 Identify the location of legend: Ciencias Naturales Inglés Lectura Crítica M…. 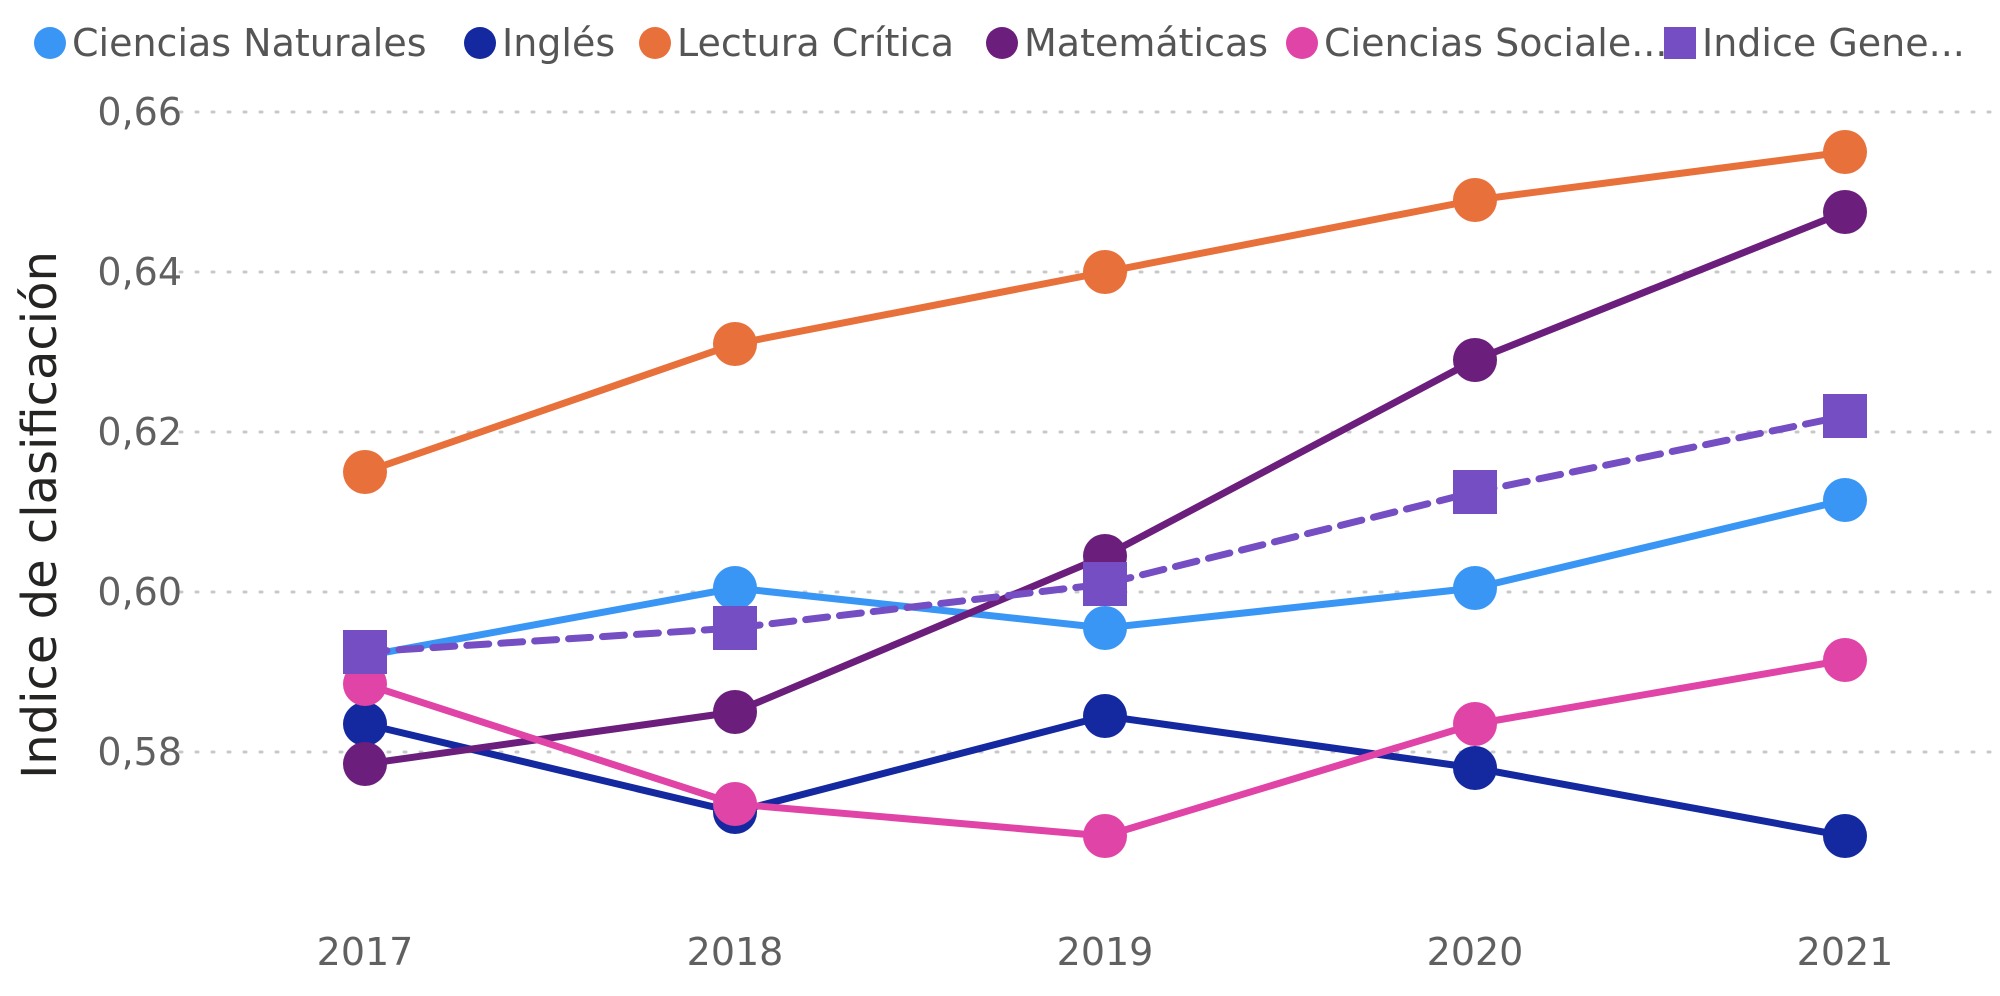
(999, 43).